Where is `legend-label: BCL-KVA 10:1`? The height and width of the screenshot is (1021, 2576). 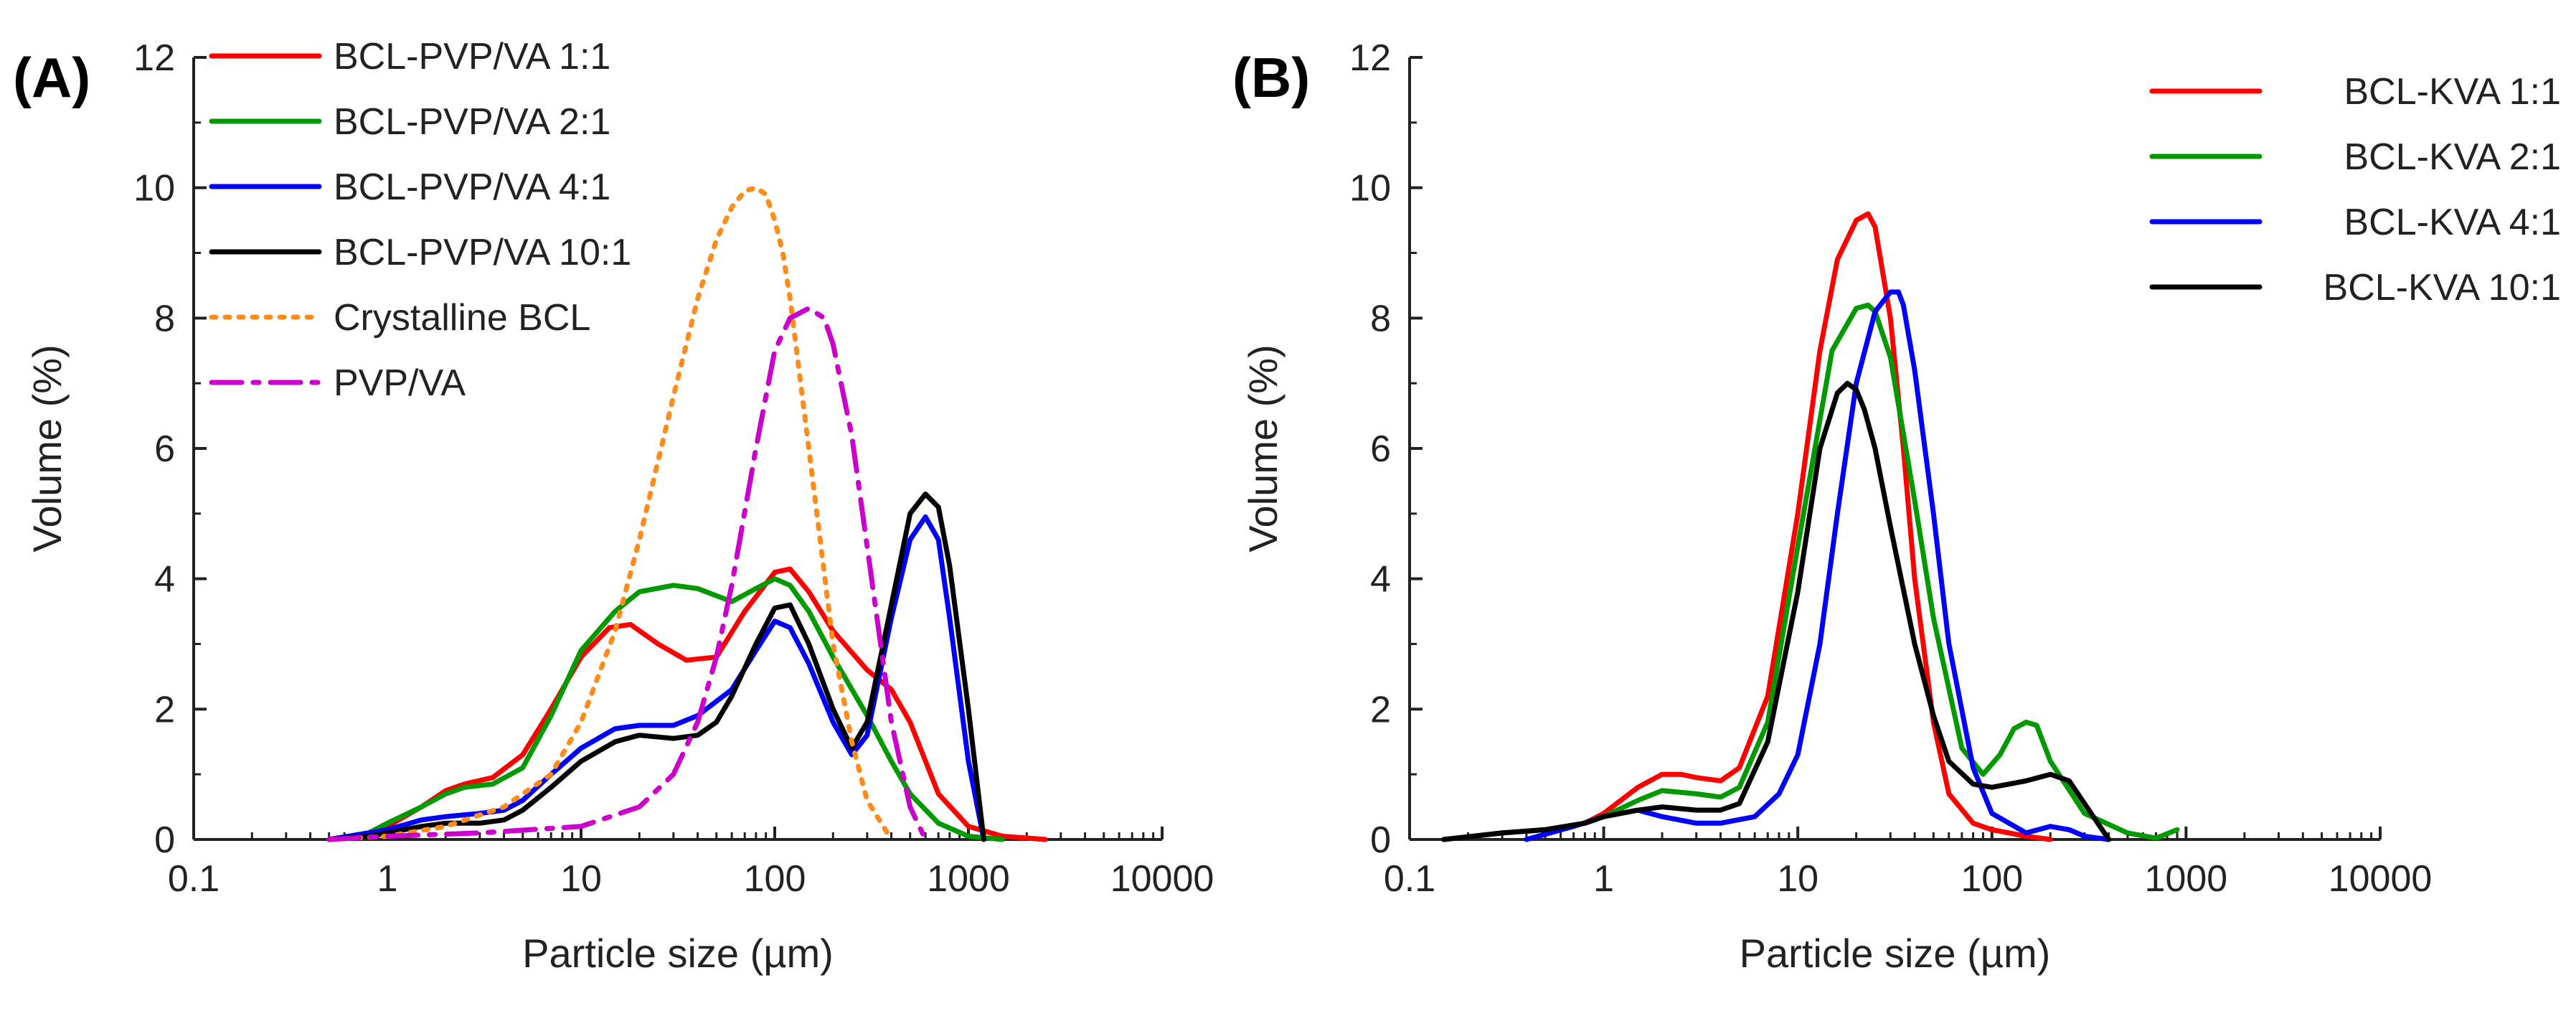 legend-label: BCL-KVA 10:1 is located at coordinates (2442, 288).